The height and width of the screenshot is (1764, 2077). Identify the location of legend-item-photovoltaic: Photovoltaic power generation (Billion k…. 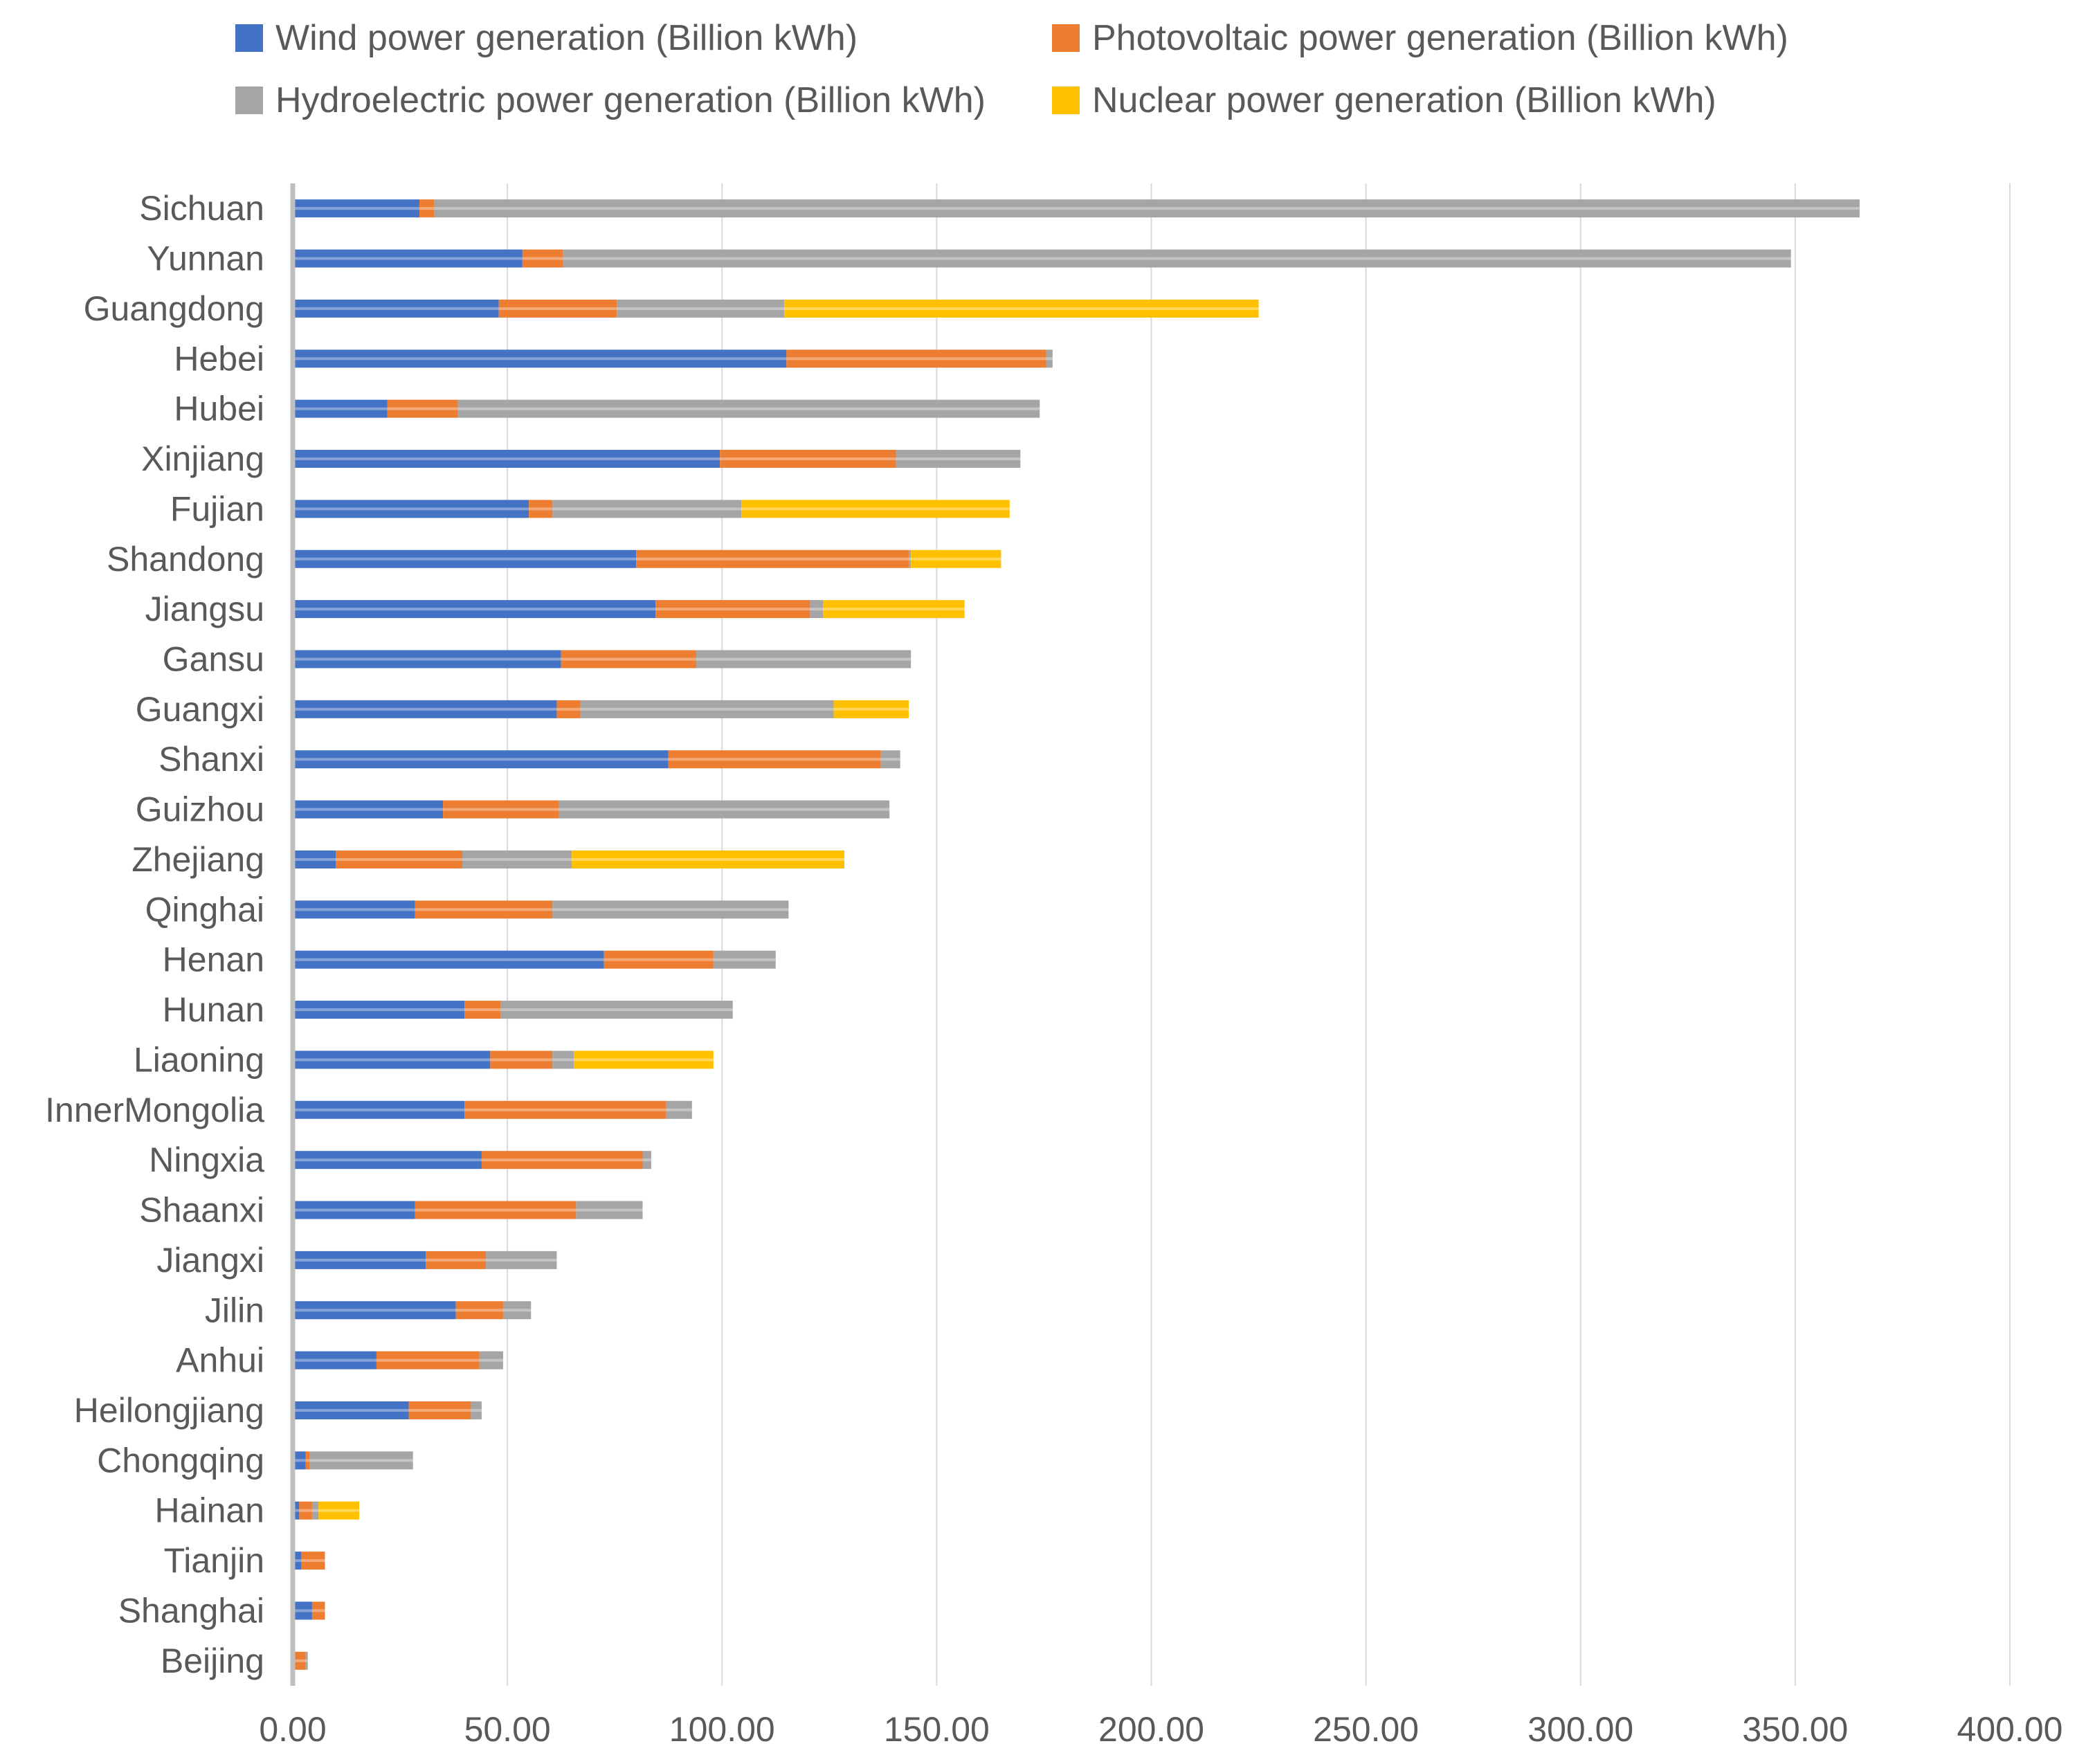
(1420, 38).